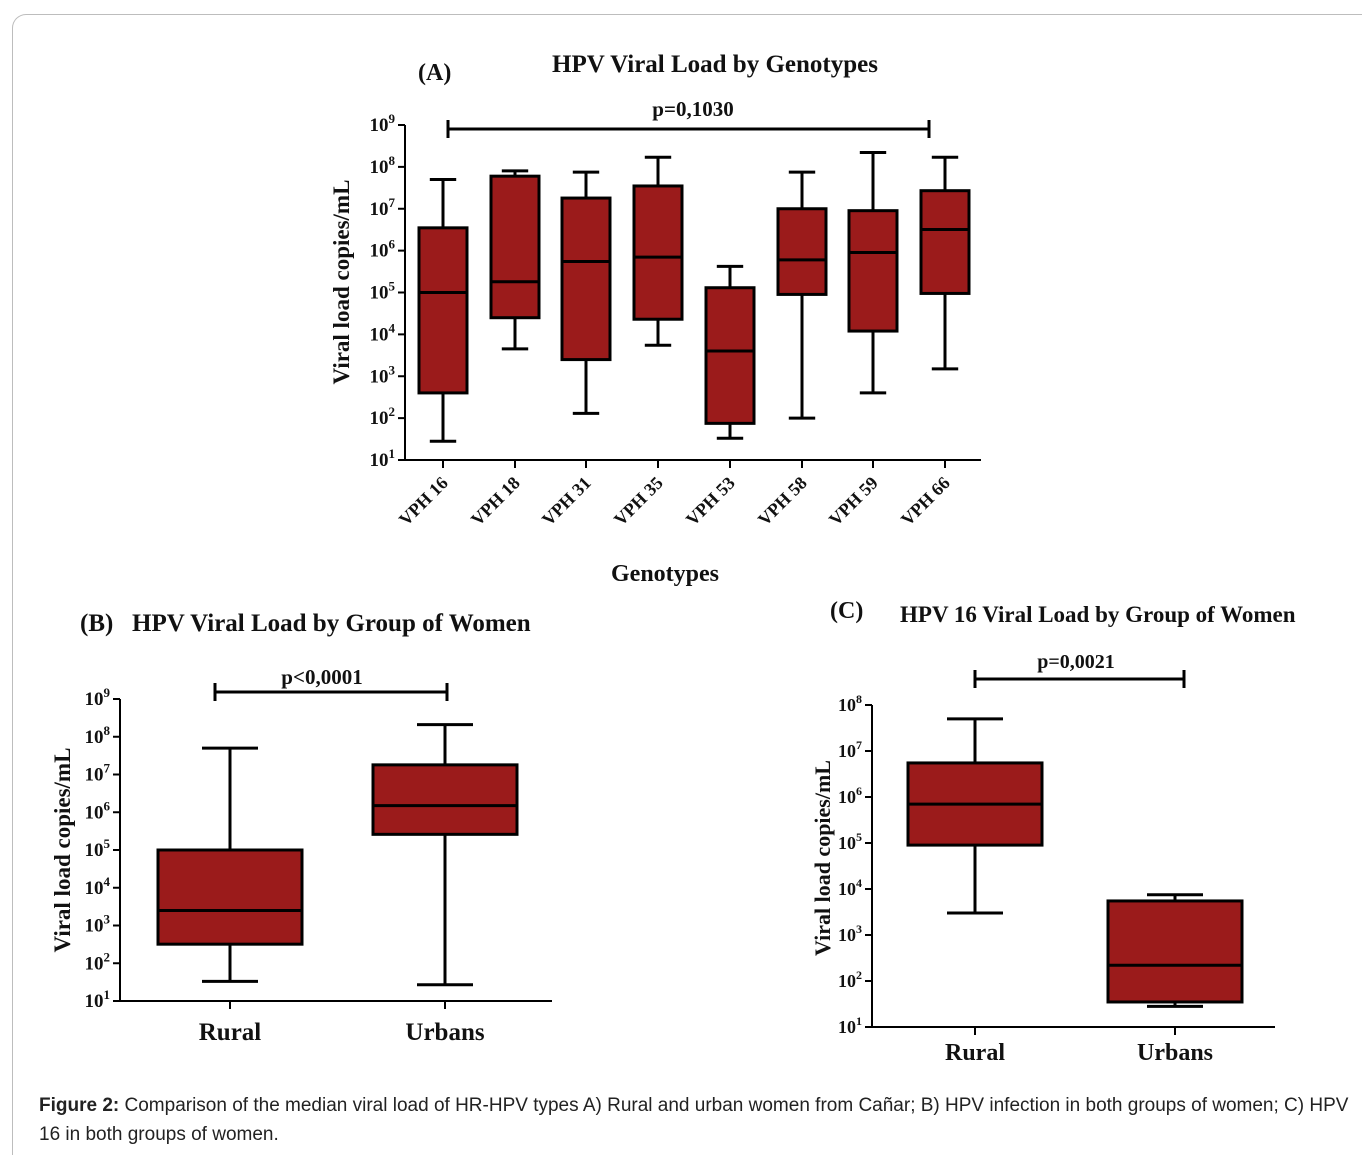  I want to click on significance-bracket: p=0,1030, so click(688, 117).